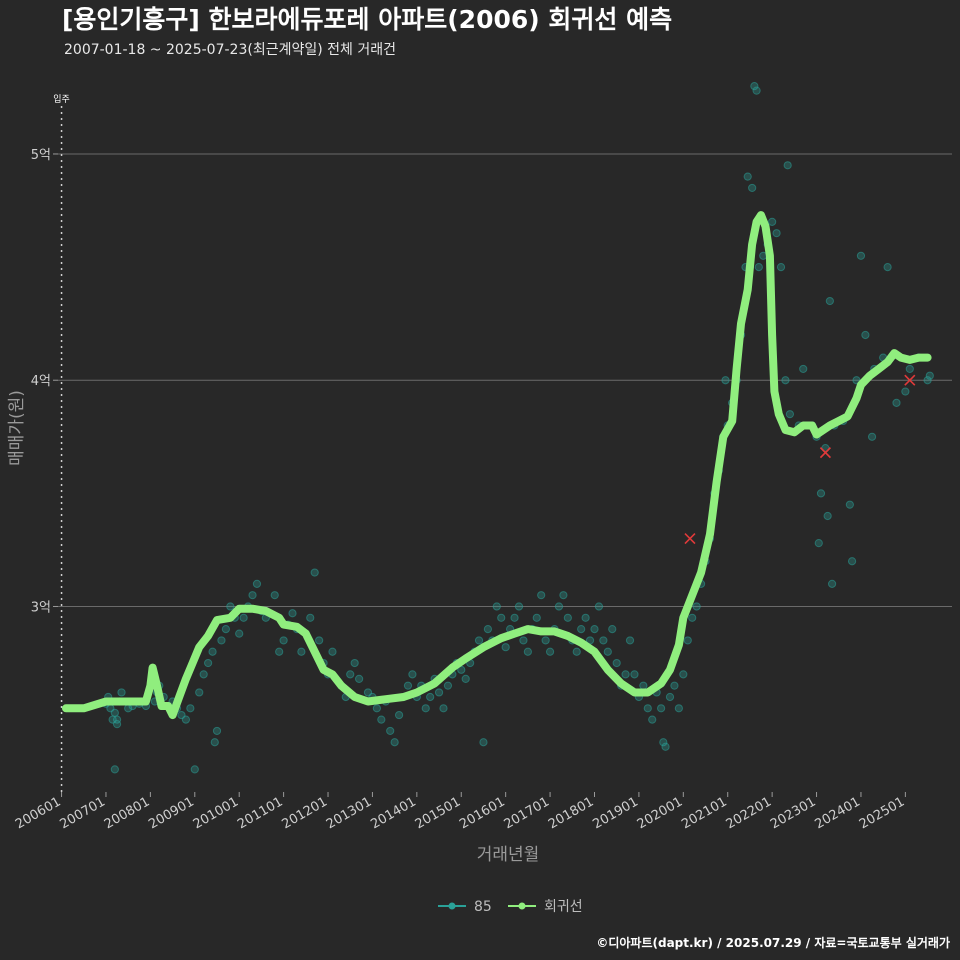 The height and width of the screenshot is (960, 960). What do you see at coordinates (704, 813) in the screenshot?
I see `x-tick-label-15: 202101` at bounding box center [704, 813].